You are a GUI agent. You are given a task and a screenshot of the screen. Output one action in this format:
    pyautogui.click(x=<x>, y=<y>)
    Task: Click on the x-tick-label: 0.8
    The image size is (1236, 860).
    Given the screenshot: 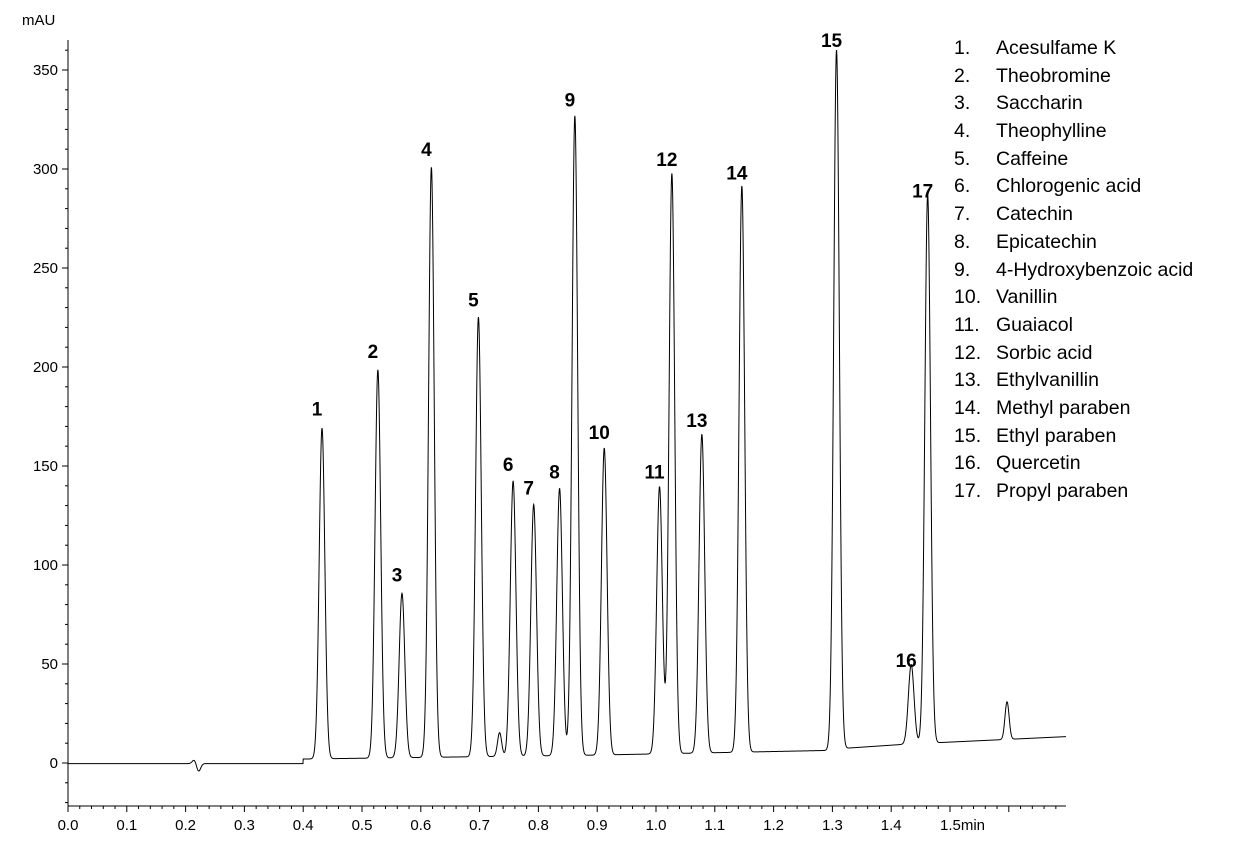 What is the action you would take?
    pyautogui.click(x=538, y=825)
    